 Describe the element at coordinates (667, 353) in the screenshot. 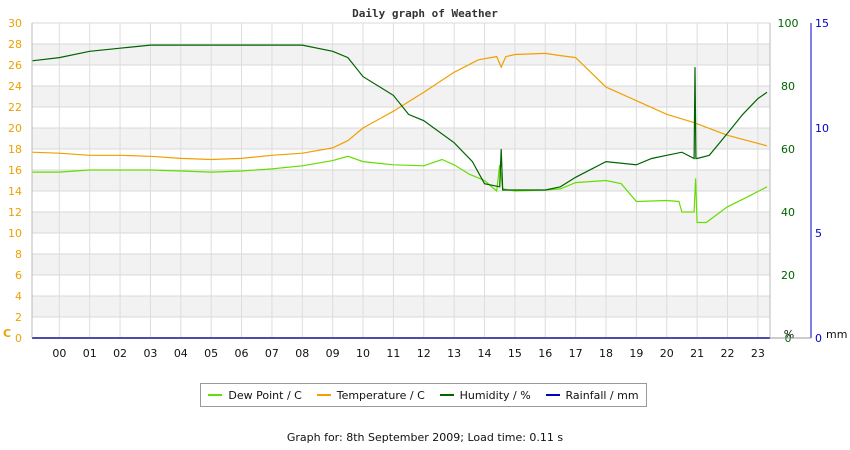

I see `x-tick-label: 20` at that location.